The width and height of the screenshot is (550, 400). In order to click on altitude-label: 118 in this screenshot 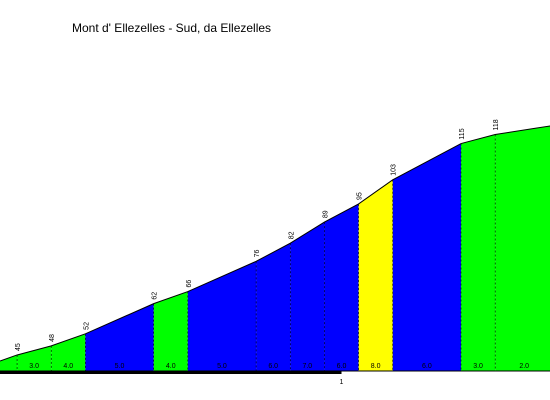, I will do `click(496, 124)`.